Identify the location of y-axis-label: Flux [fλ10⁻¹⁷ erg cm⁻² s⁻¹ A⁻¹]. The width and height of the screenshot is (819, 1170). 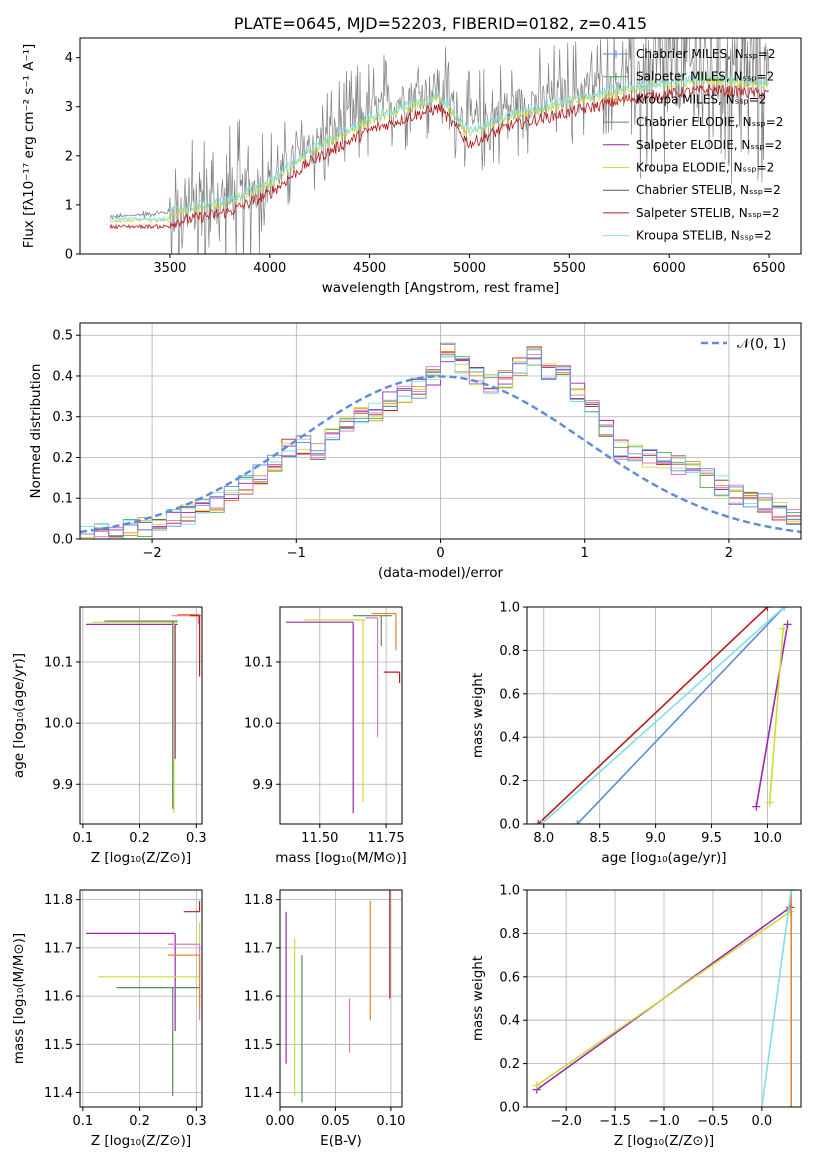
(29, 146).